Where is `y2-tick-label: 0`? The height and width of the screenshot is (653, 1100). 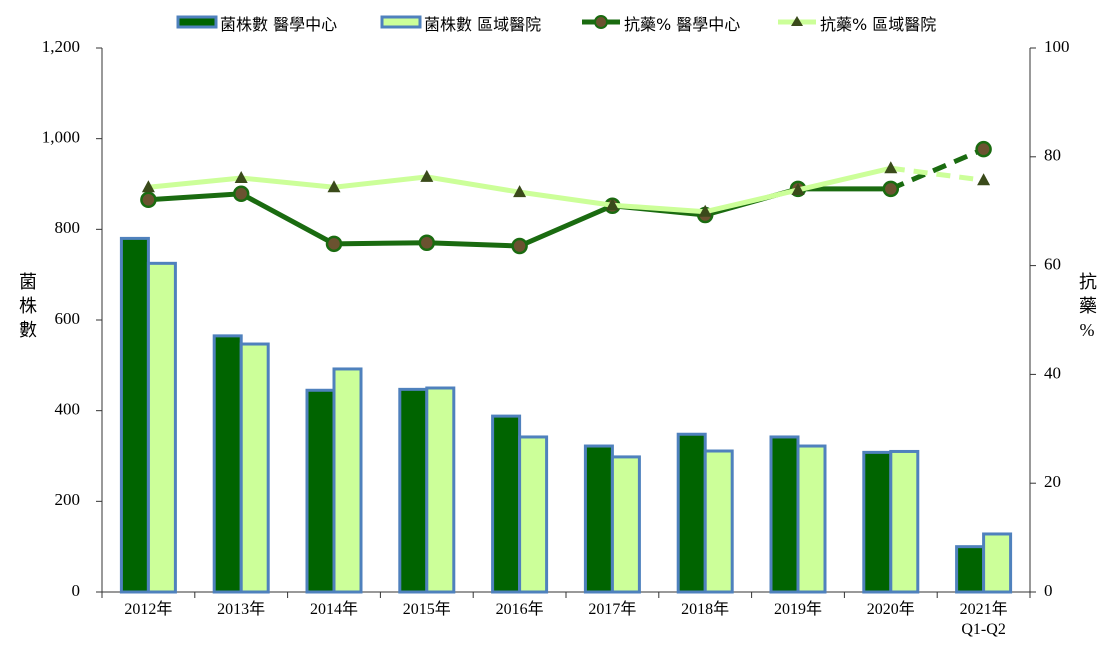 y2-tick-label: 0 is located at coordinates (1048, 590).